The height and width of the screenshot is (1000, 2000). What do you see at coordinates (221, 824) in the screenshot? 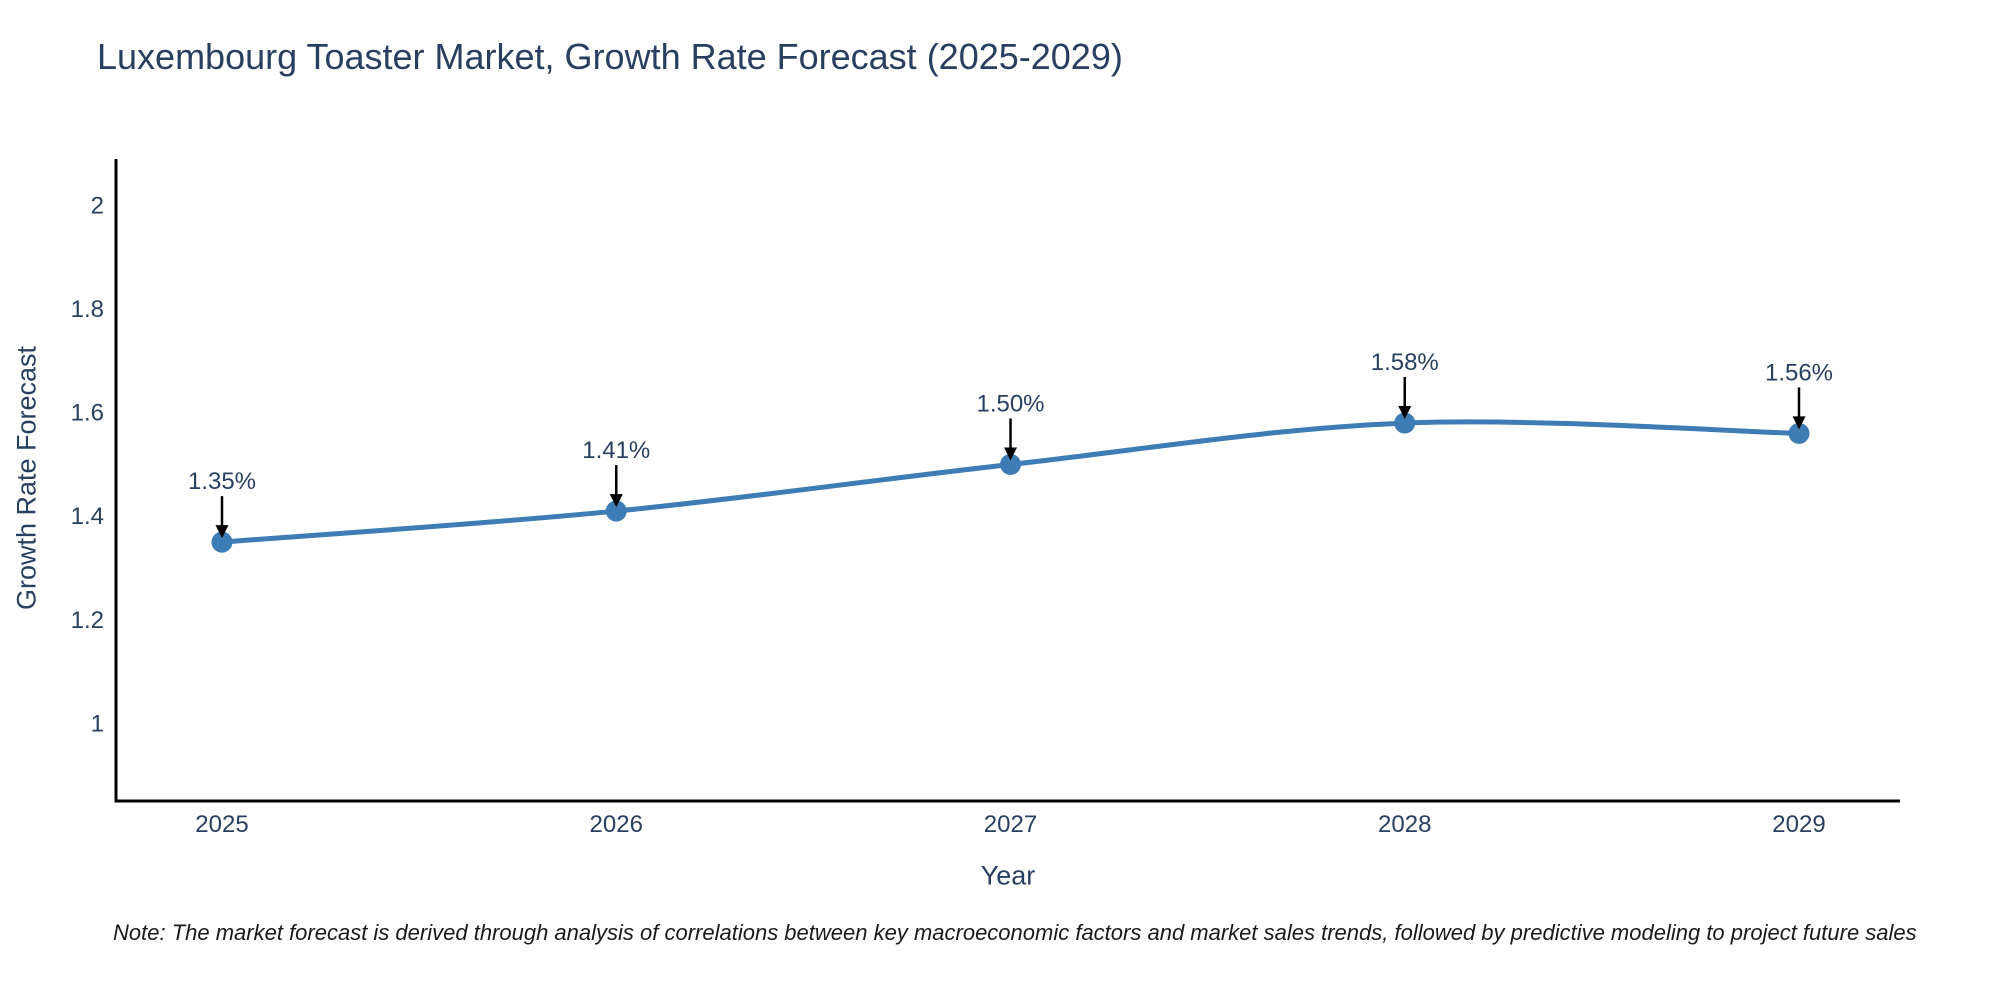
I see `x-tick-label: 2025` at bounding box center [221, 824].